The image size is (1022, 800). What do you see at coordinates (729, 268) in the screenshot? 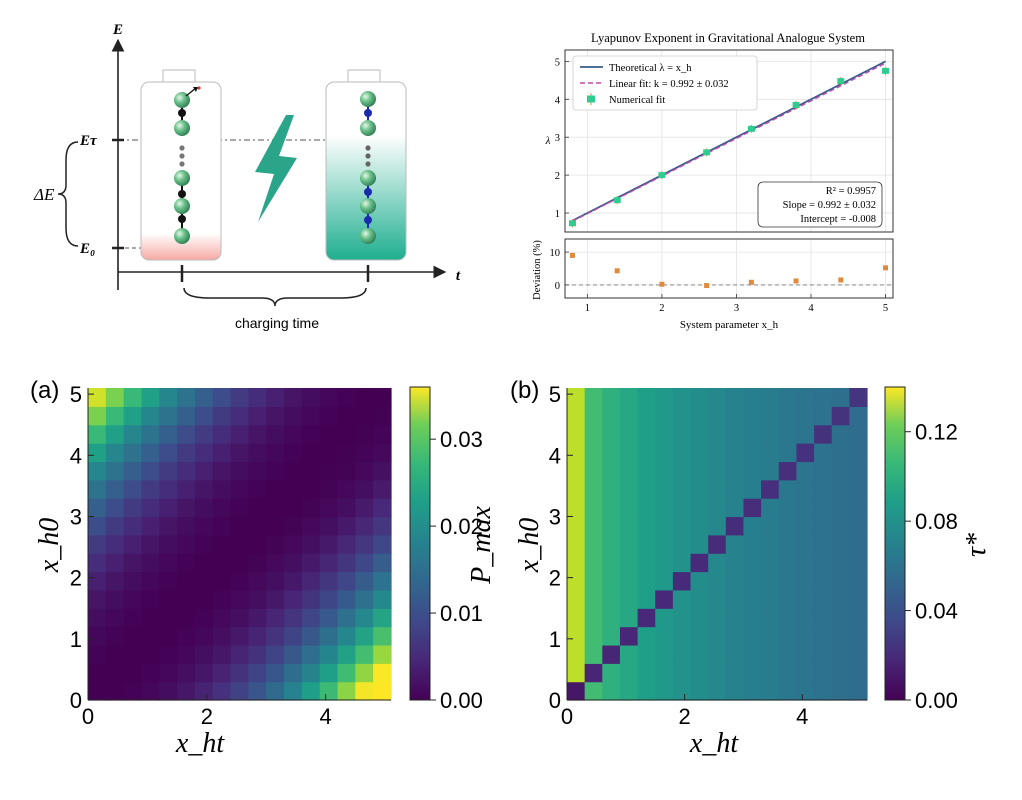
I see `deviation-grid` at bounding box center [729, 268].